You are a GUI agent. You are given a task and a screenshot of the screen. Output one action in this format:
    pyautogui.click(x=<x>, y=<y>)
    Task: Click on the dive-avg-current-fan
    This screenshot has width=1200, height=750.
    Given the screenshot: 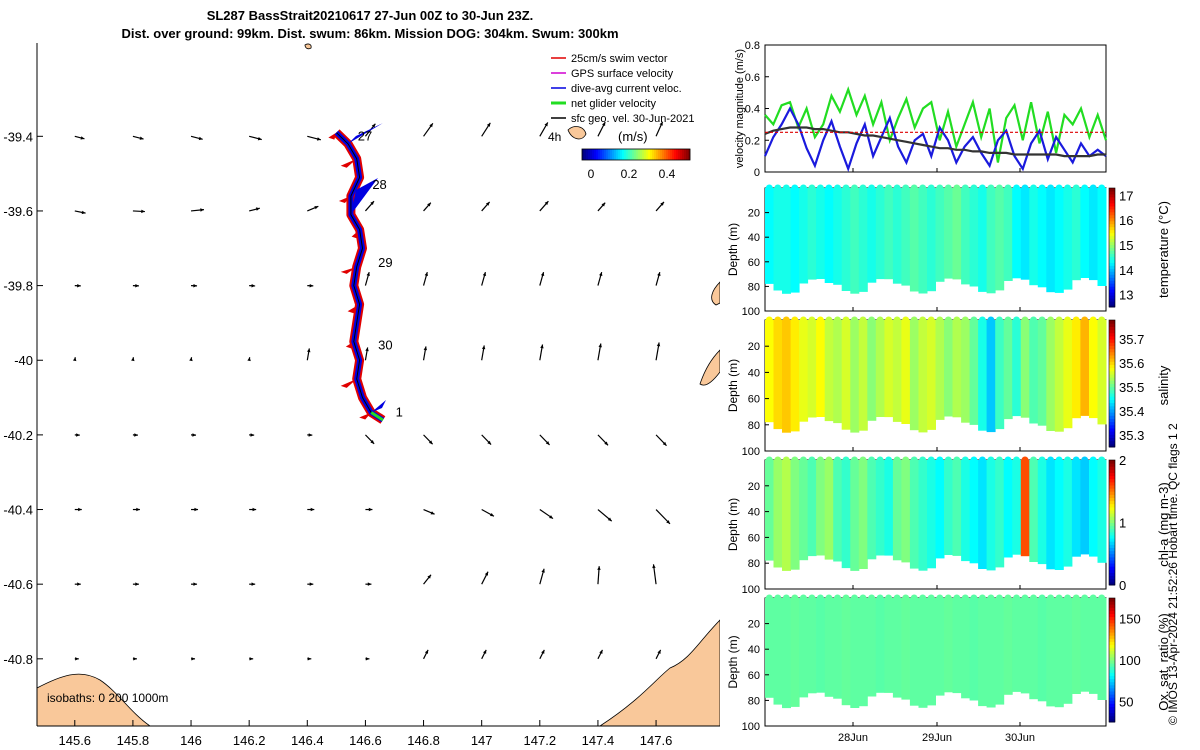 What is the action you would take?
    pyautogui.click(x=378, y=406)
    